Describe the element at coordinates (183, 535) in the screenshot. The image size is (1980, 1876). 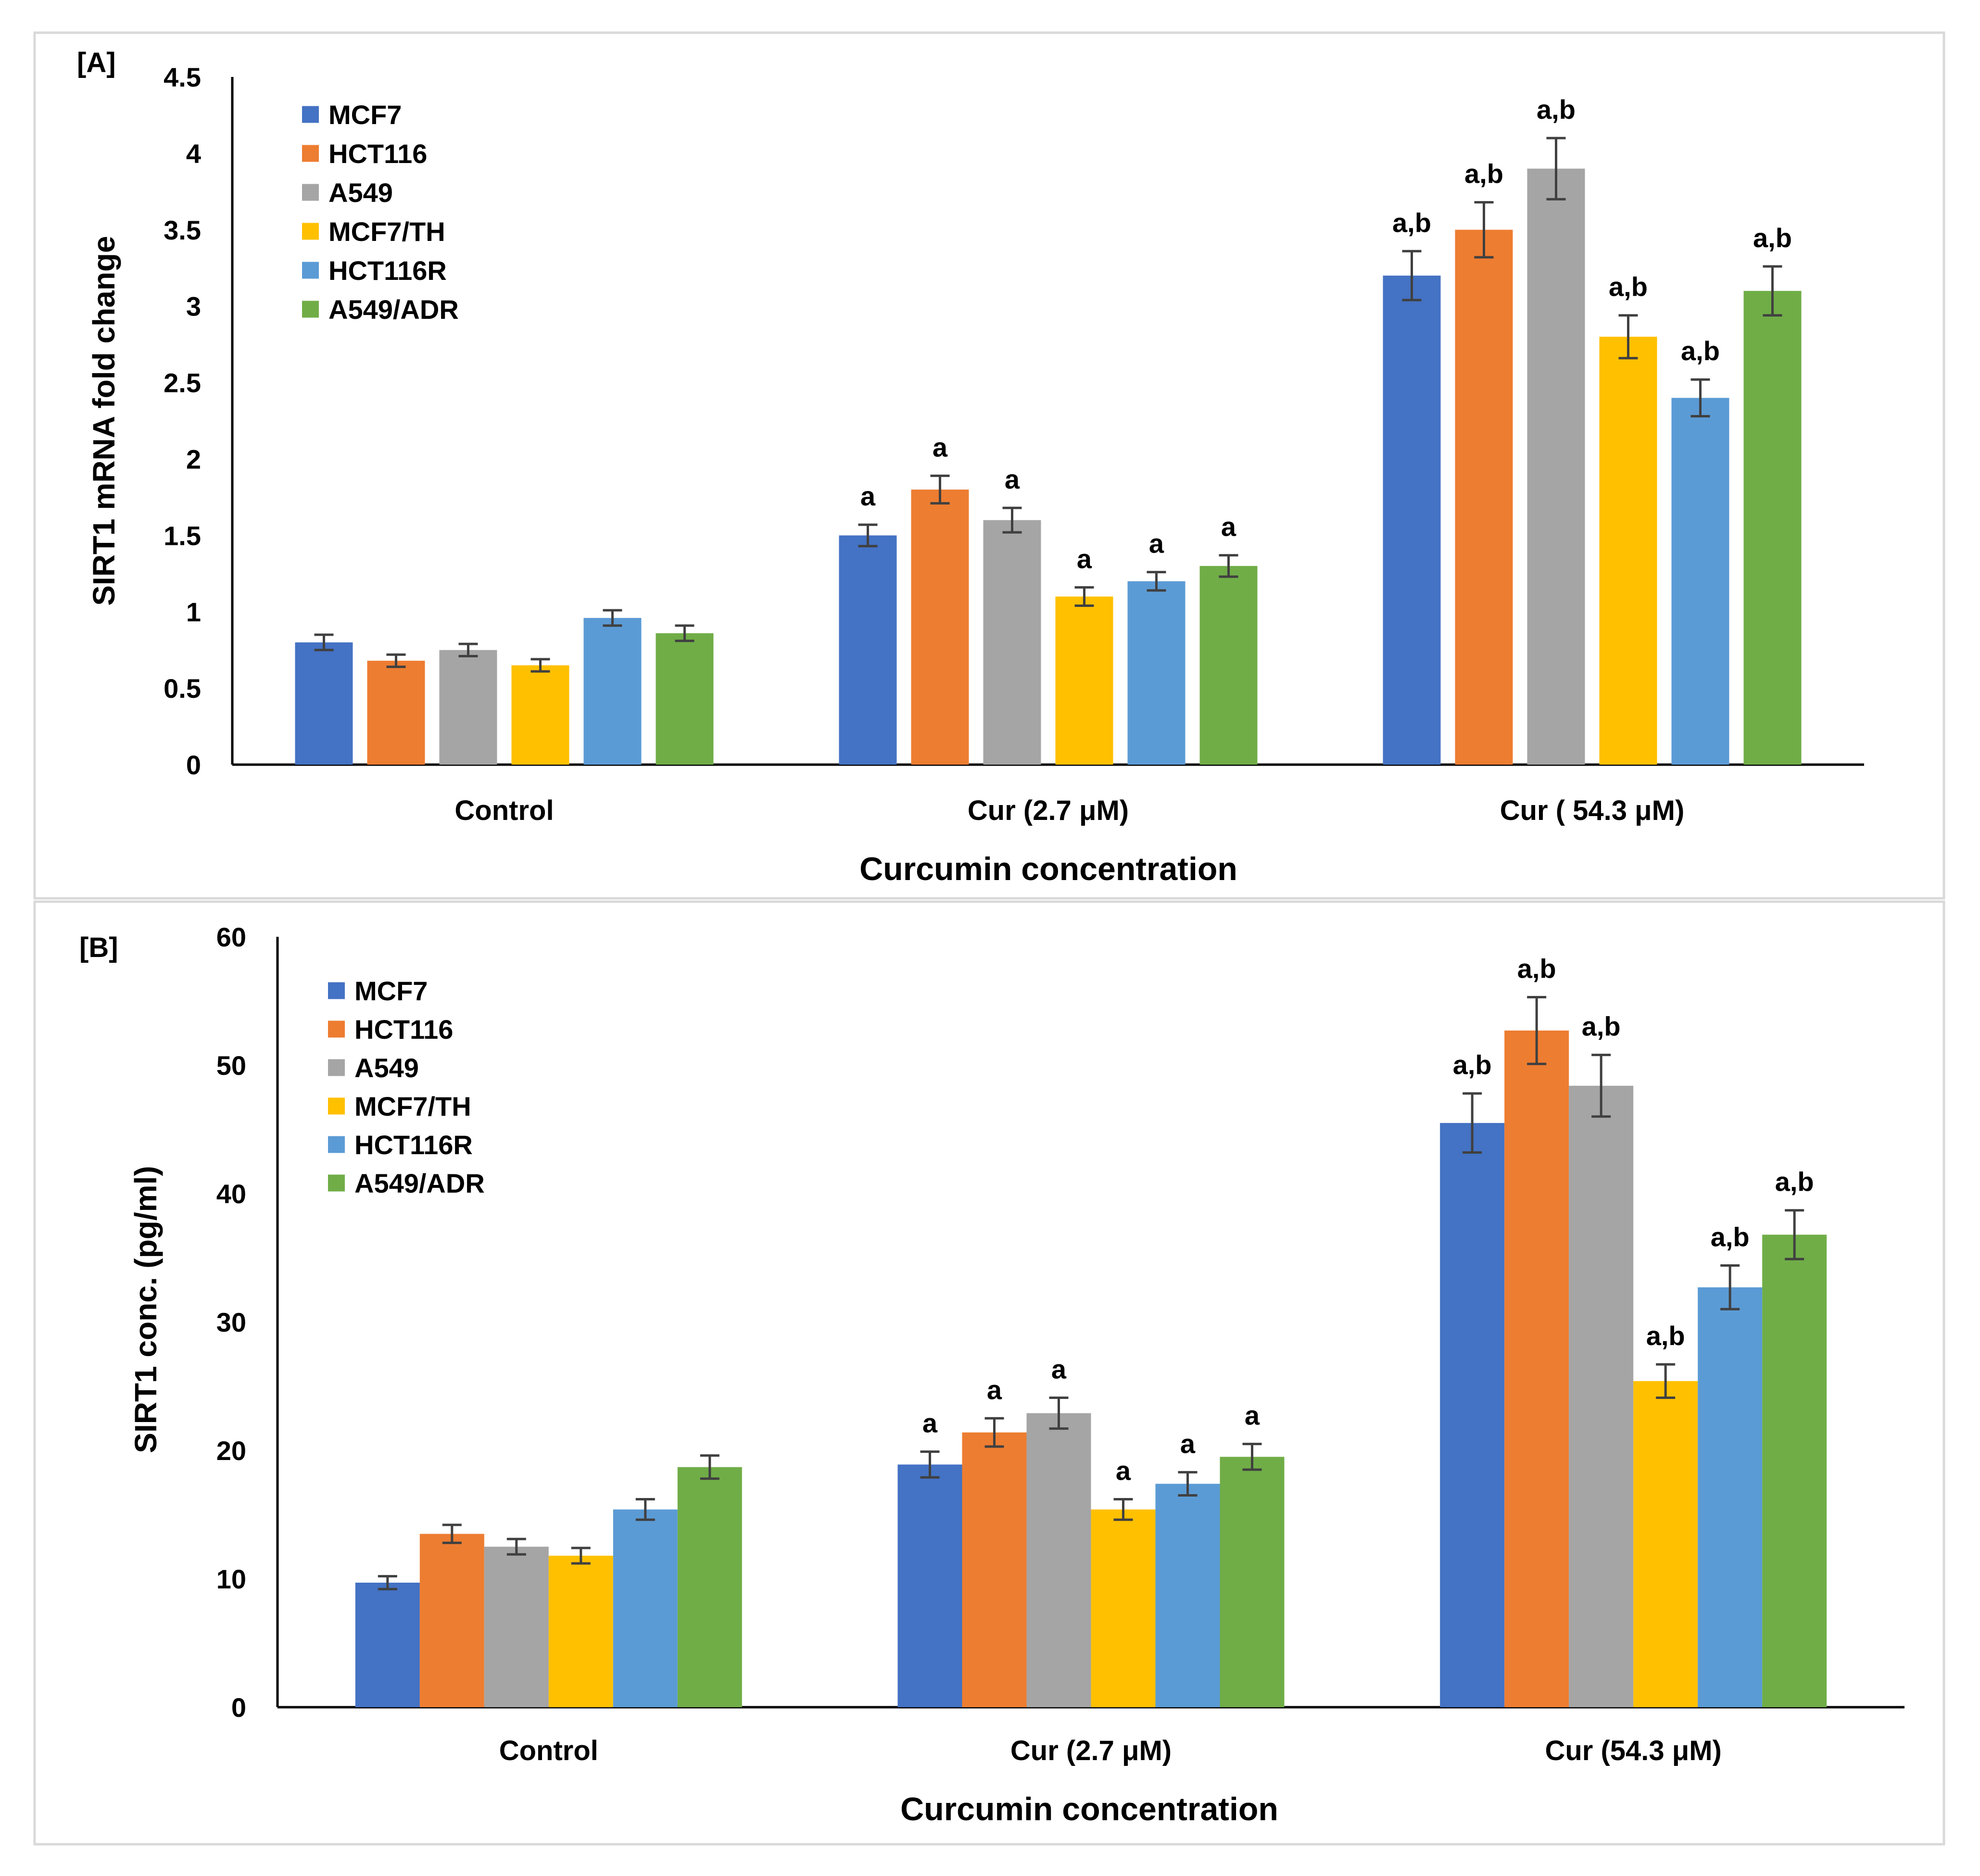
I see `panel-a-y-tick-label: 1.5` at that location.